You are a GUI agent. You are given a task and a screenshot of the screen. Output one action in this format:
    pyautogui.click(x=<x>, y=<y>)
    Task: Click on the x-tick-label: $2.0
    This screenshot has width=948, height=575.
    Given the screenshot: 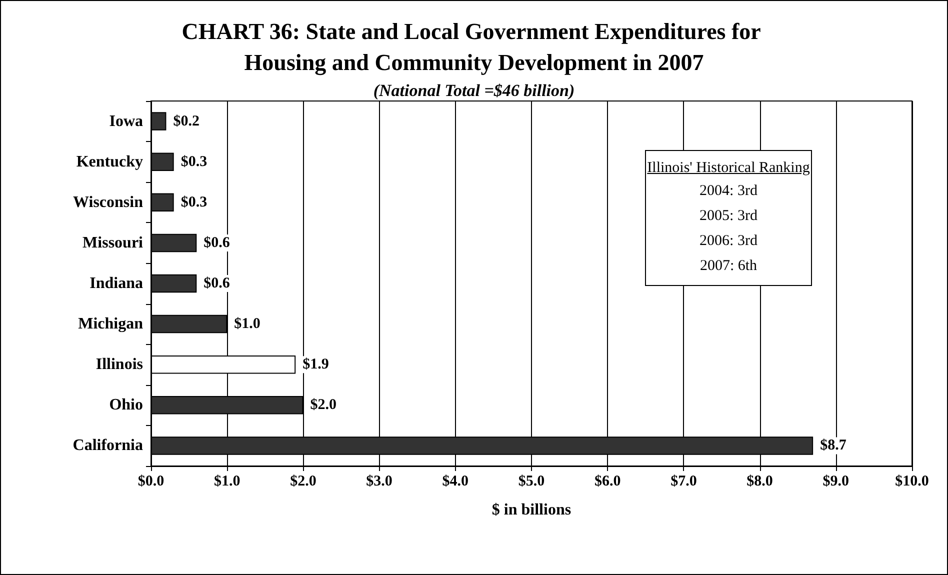 What is the action you would take?
    pyautogui.click(x=303, y=482)
    